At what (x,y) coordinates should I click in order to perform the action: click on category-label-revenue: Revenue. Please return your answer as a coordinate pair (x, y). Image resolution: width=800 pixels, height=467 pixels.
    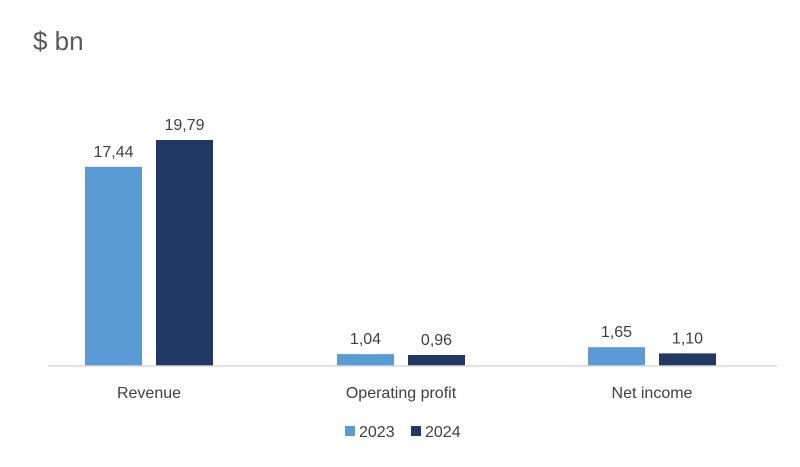
    Looking at the image, I should click on (149, 393).